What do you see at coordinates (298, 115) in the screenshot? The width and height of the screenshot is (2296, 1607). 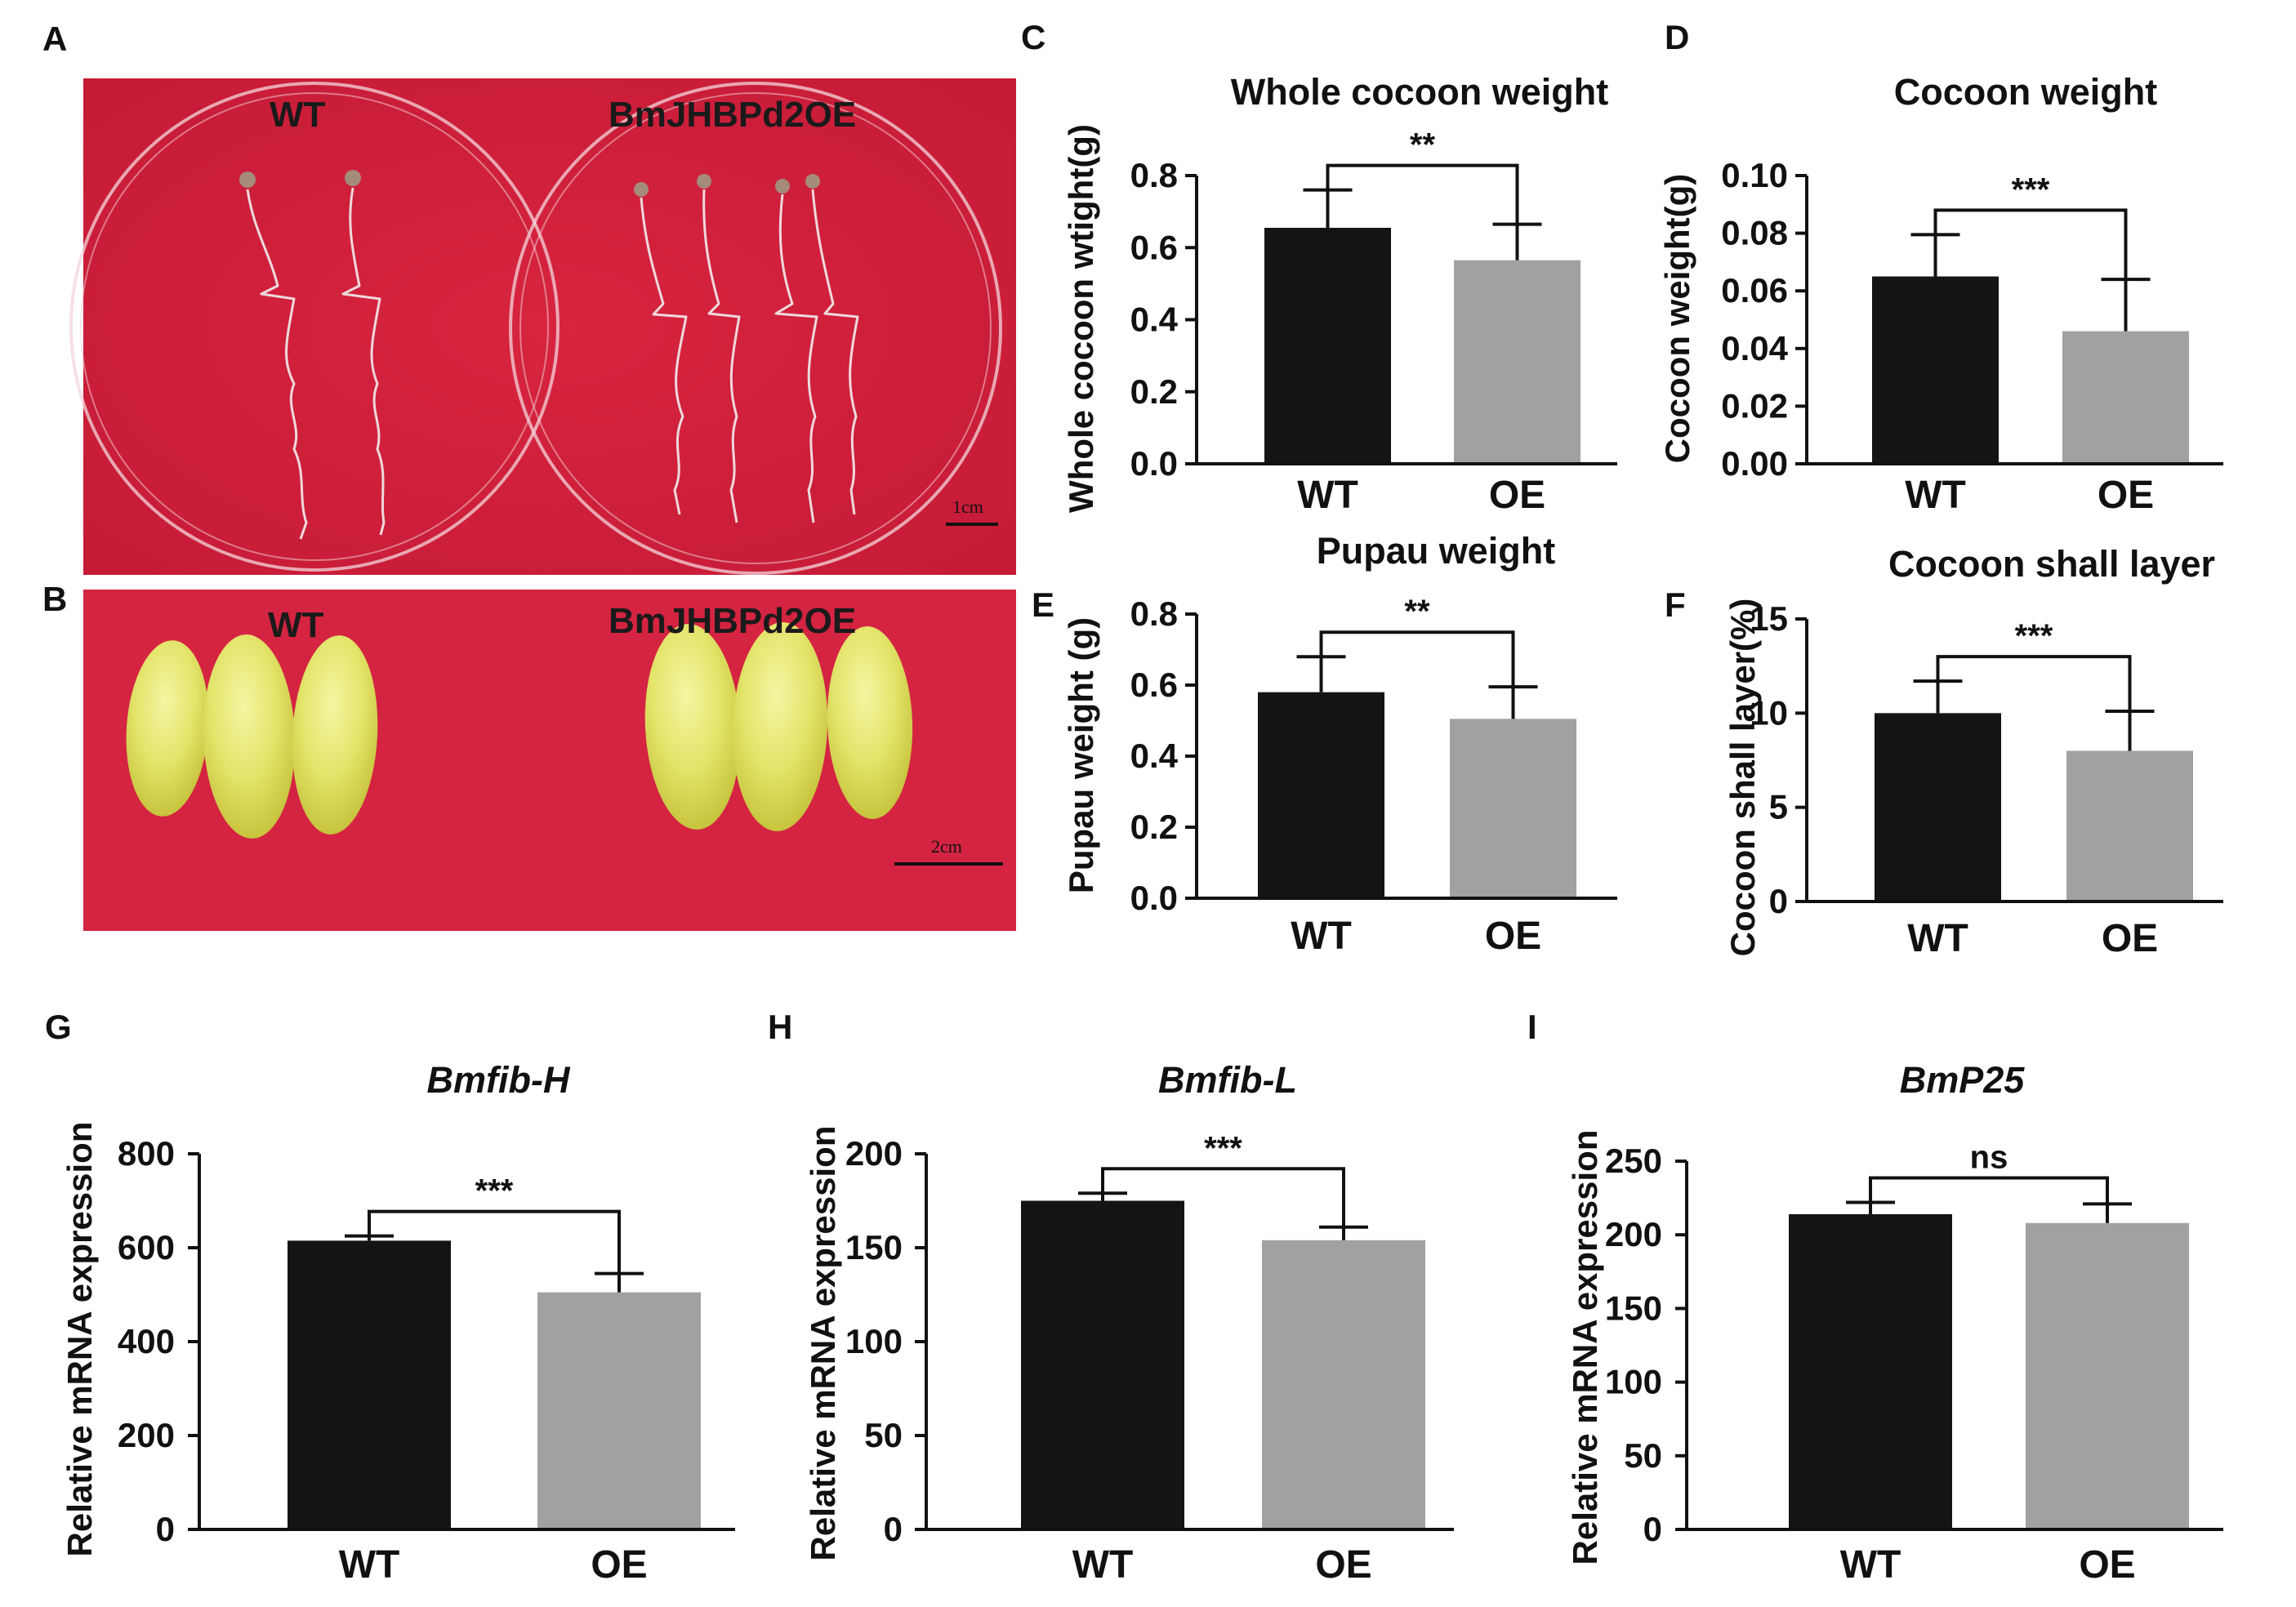 I see `photo-a-label-wt: WT` at bounding box center [298, 115].